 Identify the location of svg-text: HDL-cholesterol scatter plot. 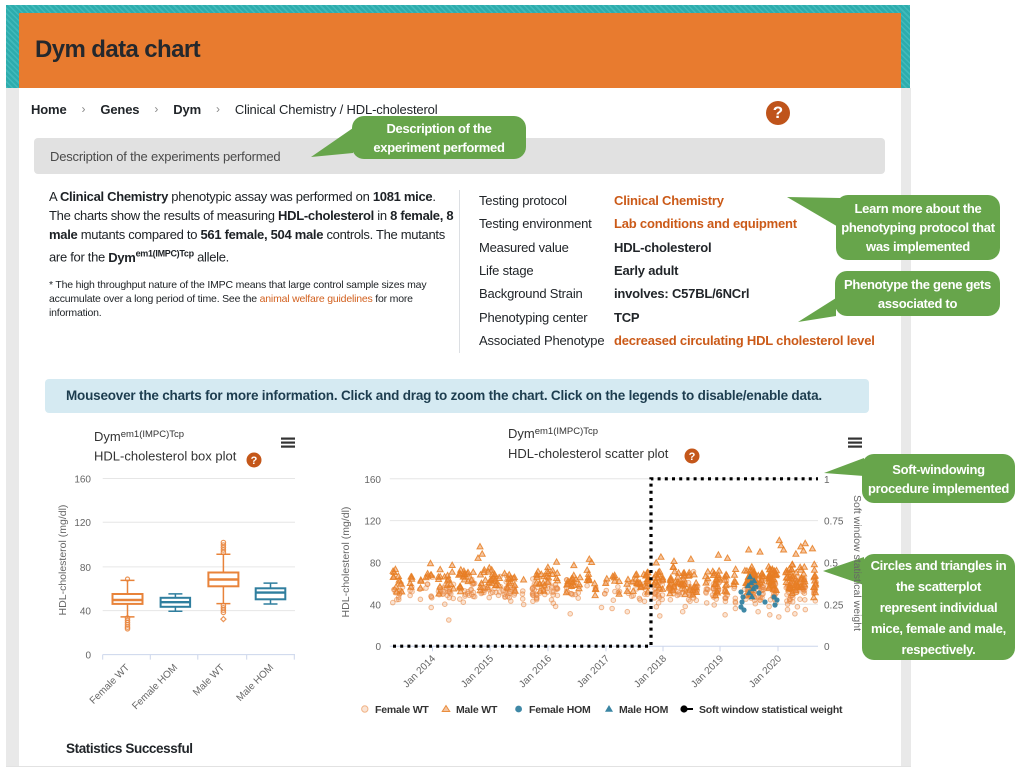
(588, 453).